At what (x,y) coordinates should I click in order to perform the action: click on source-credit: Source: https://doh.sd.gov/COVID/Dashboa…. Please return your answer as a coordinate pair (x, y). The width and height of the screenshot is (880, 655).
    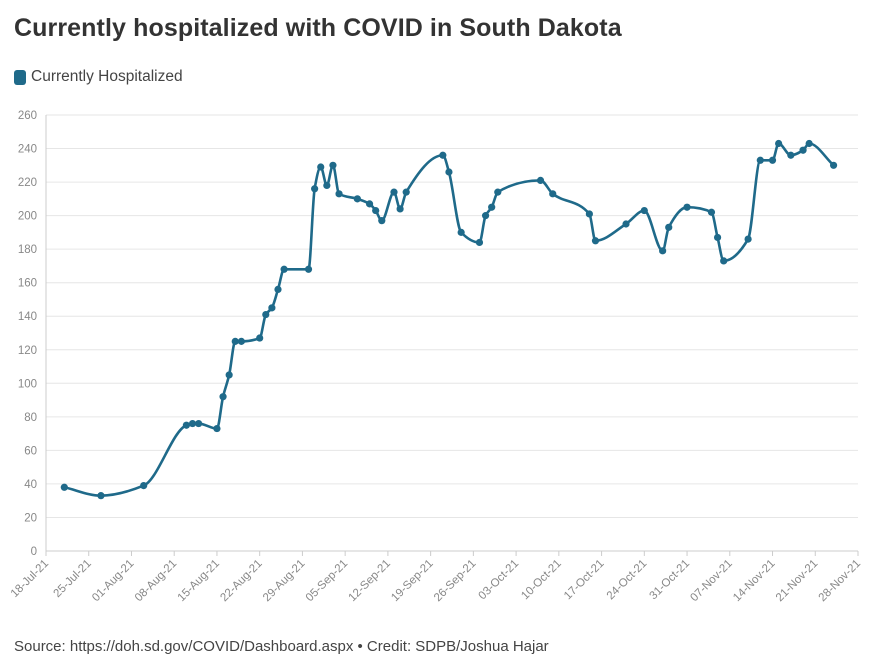
    Looking at the image, I should click on (281, 646).